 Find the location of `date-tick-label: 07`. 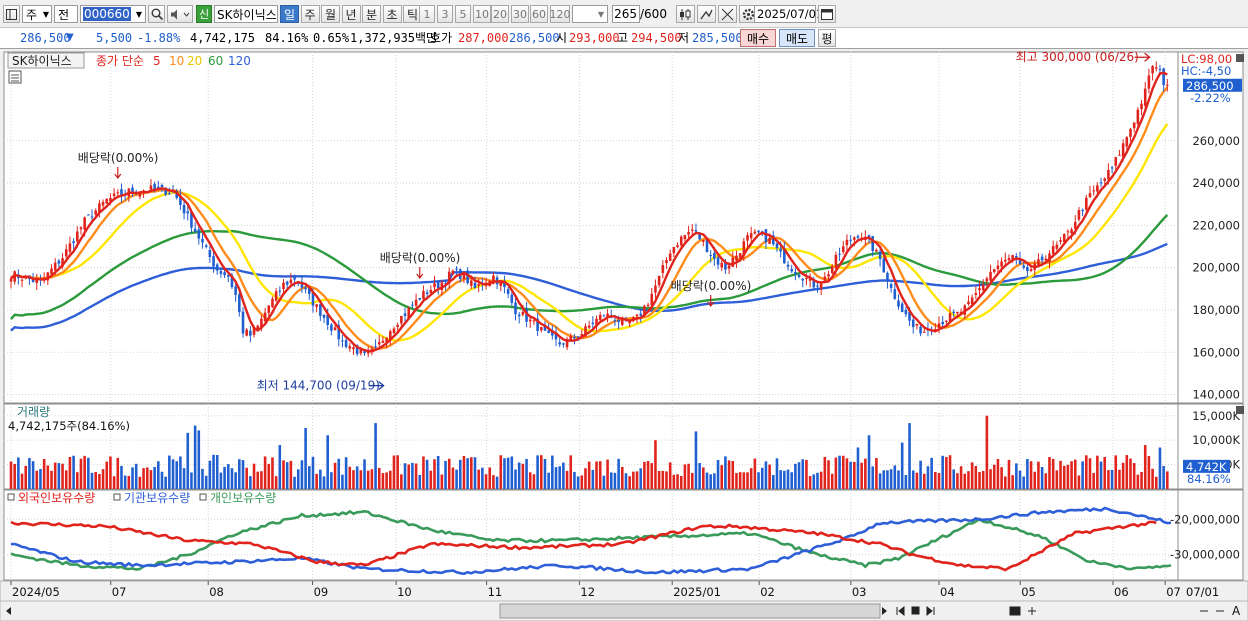

date-tick-label: 07 is located at coordinates (119, 592).